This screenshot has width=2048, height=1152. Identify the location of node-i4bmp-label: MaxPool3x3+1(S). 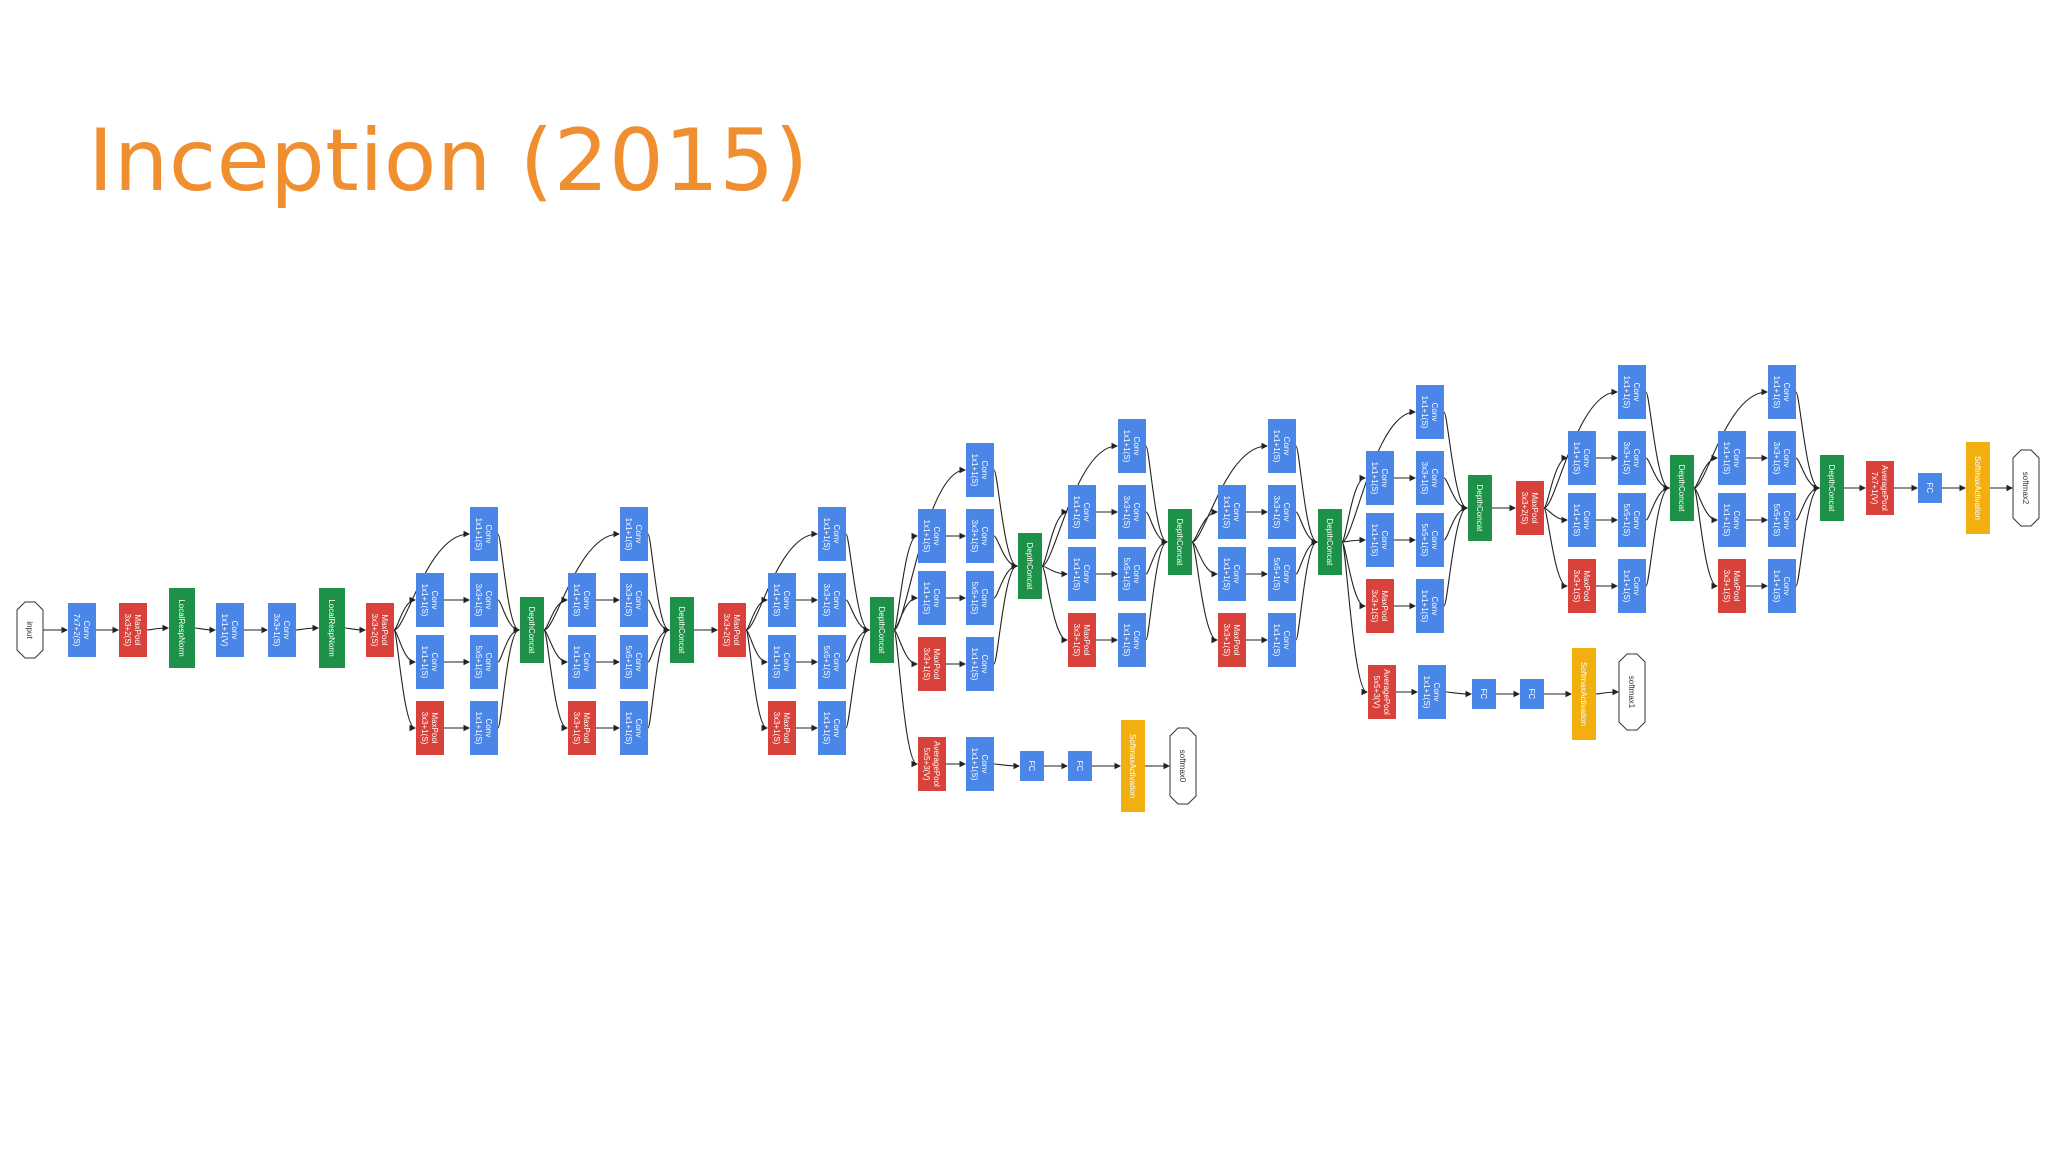
(931, 664).